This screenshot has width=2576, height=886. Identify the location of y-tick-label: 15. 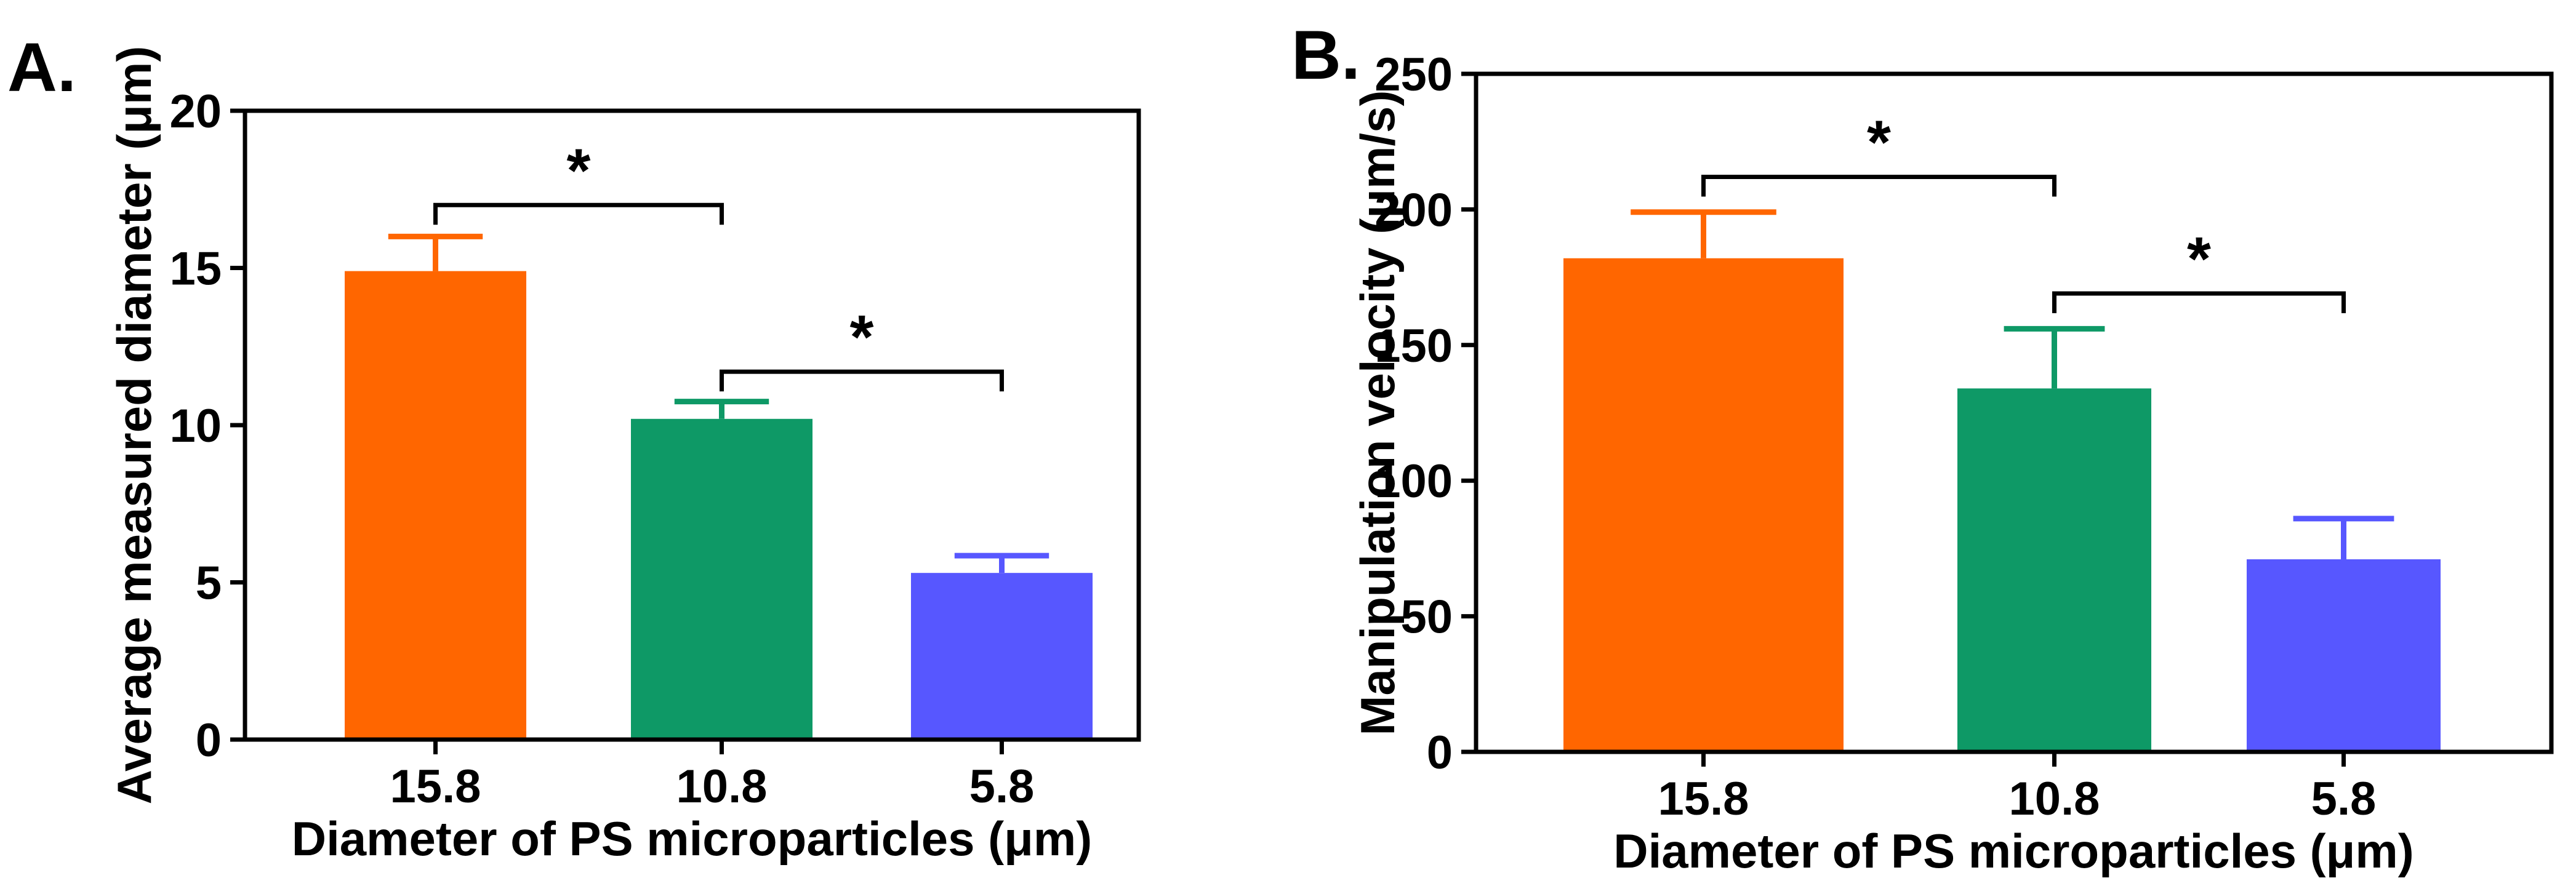
(195, 269).